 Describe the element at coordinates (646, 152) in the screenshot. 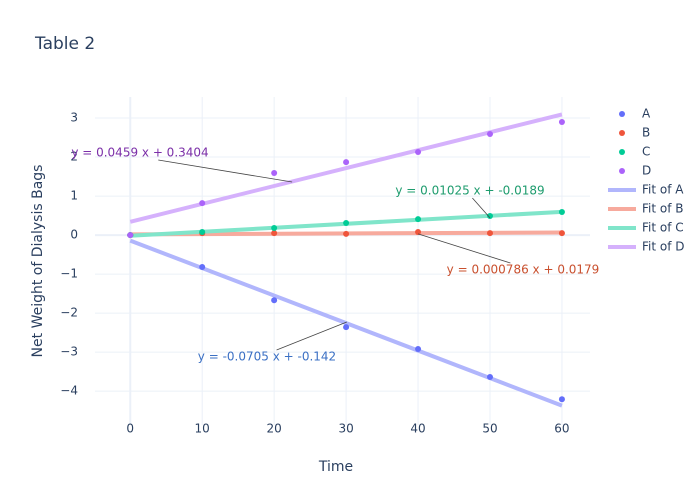

I see `legend-label: C` at that location.